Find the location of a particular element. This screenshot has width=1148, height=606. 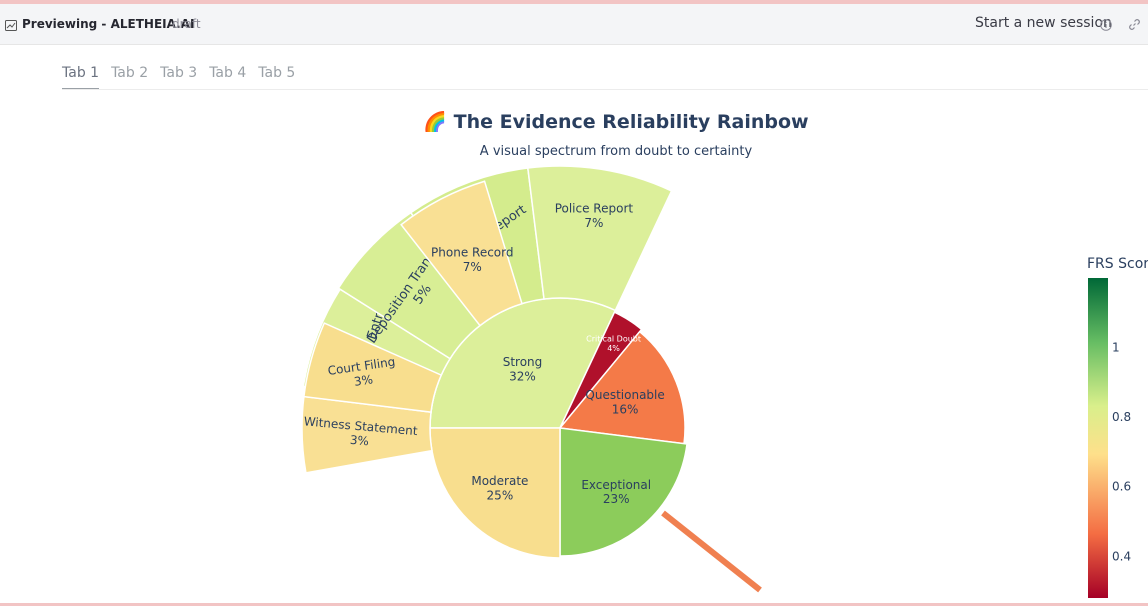

questionable-label: Questionable 16% is located at coordinates (624, 402).